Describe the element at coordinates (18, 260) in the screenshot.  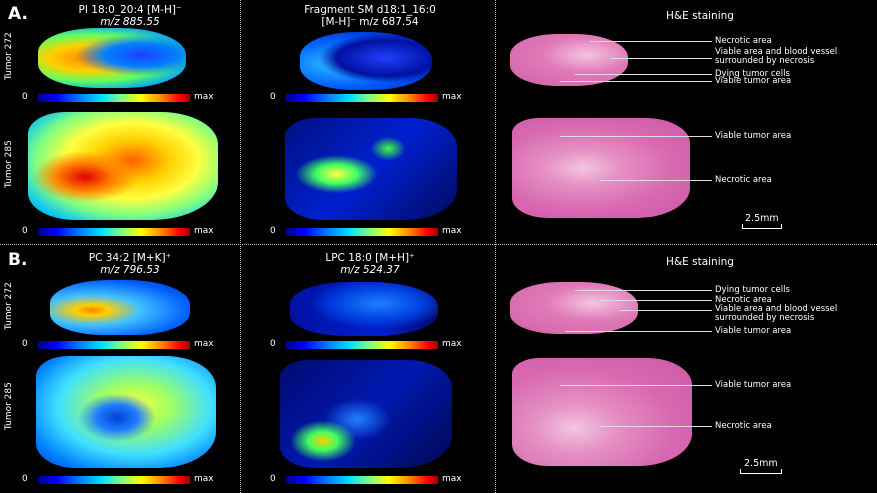
I see `panel-b-letter: B.` at that location.